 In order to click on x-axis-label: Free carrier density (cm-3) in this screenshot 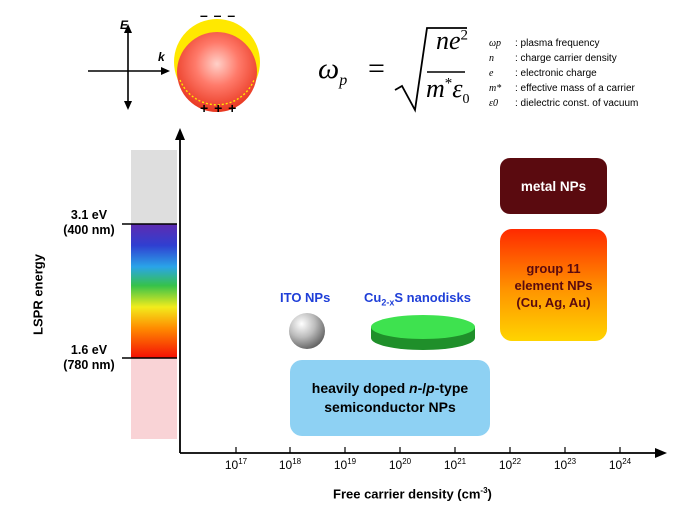, I will do `click(412, 494)`.